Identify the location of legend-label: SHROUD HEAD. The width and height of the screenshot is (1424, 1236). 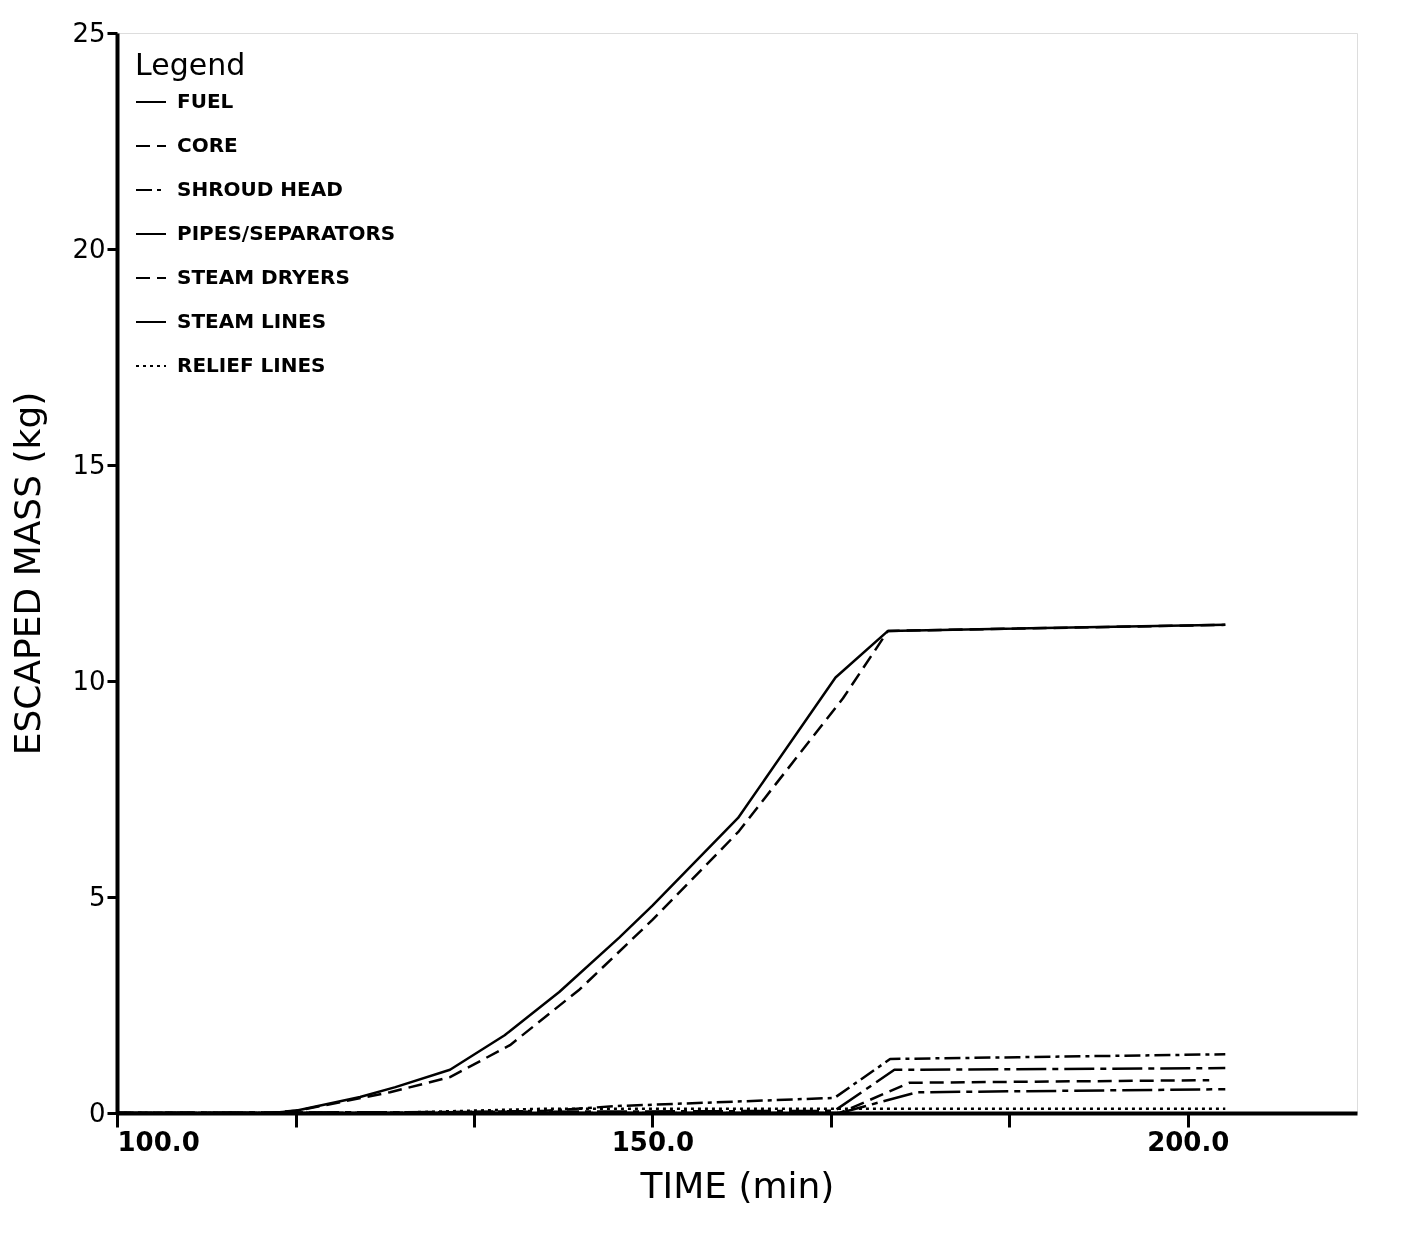
(260, 189).